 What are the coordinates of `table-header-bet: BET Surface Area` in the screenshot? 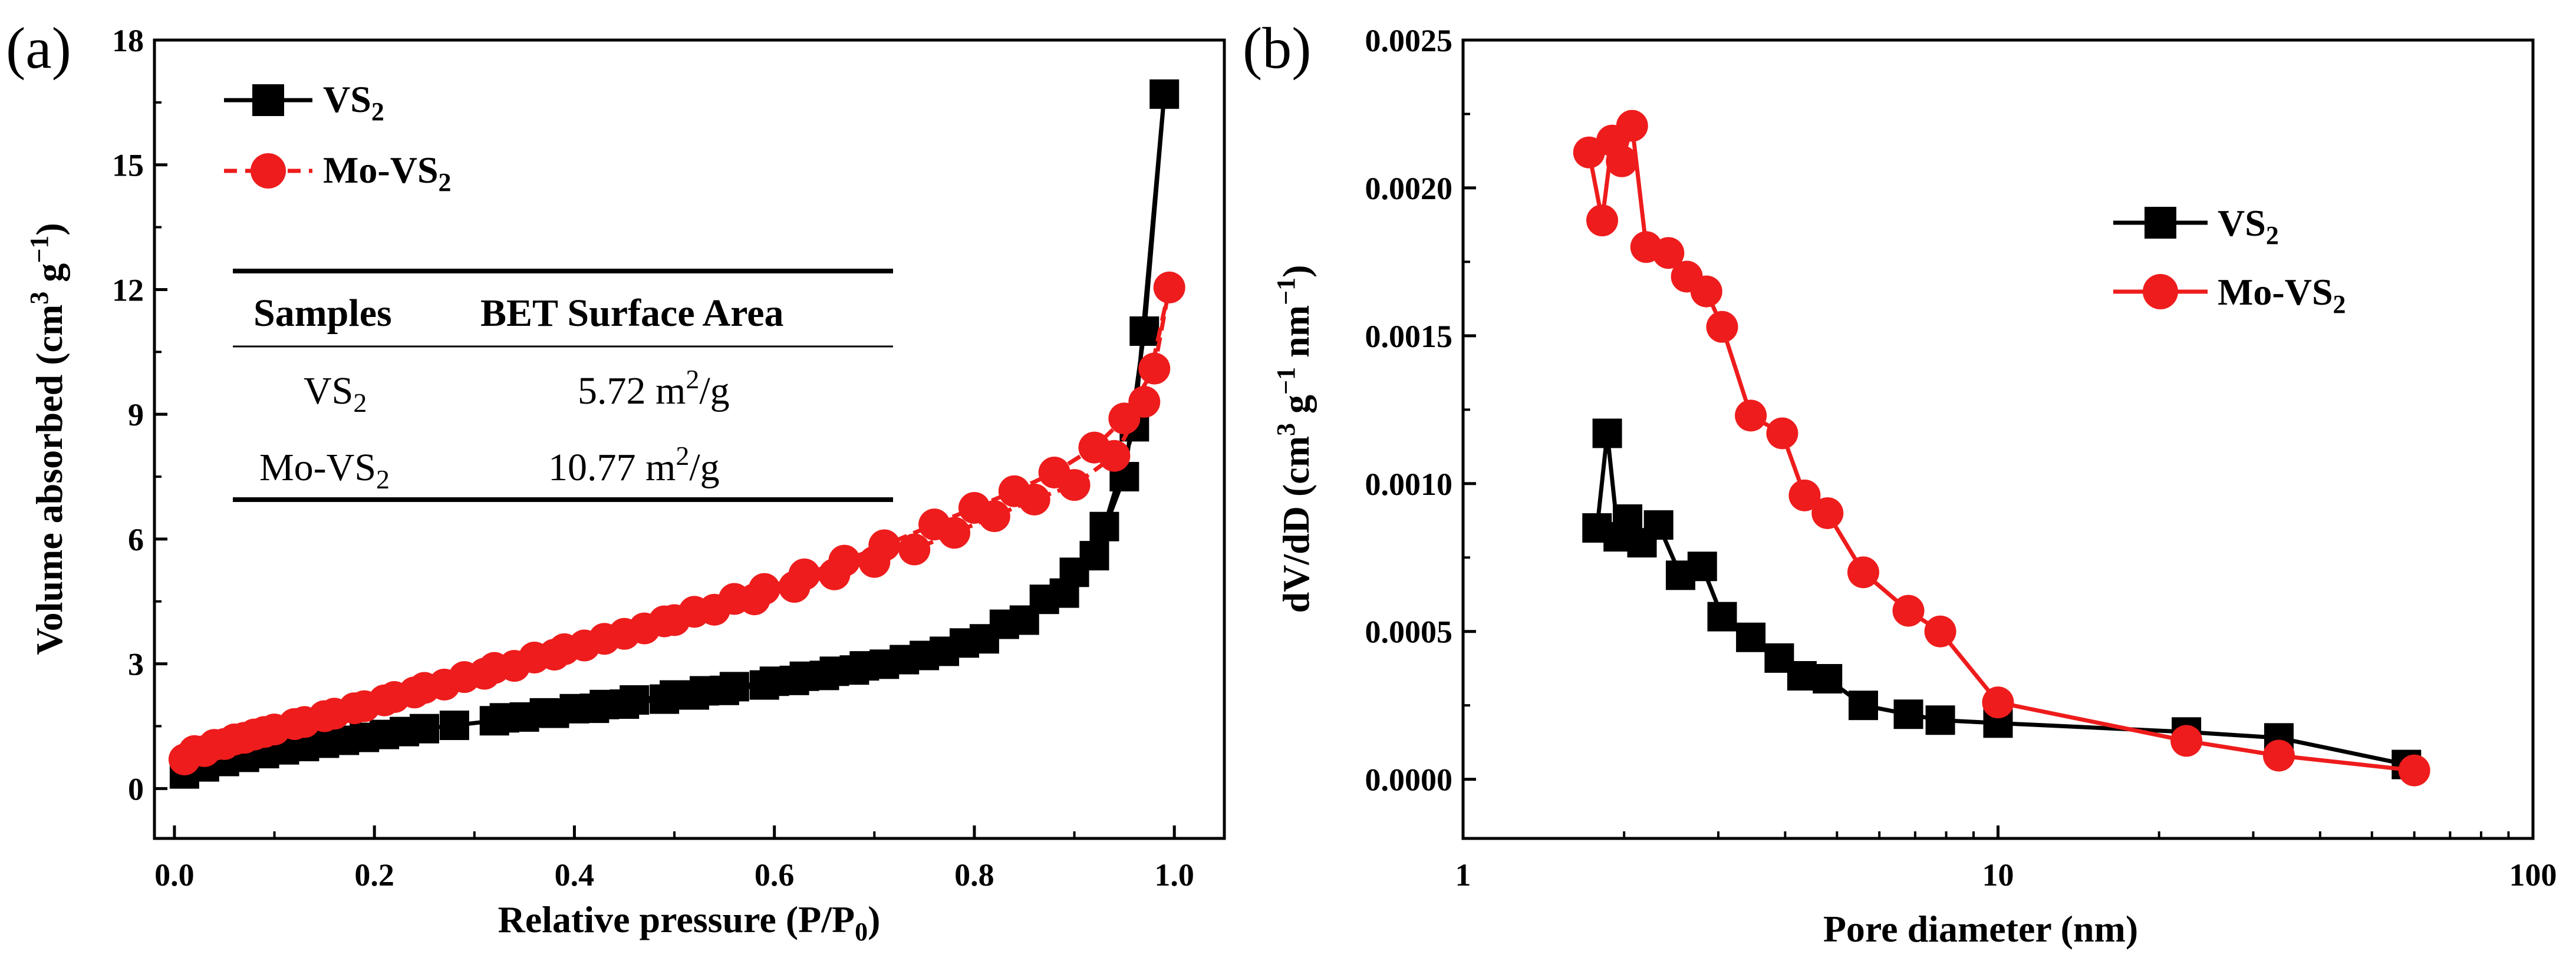 It's located at (632, 313).